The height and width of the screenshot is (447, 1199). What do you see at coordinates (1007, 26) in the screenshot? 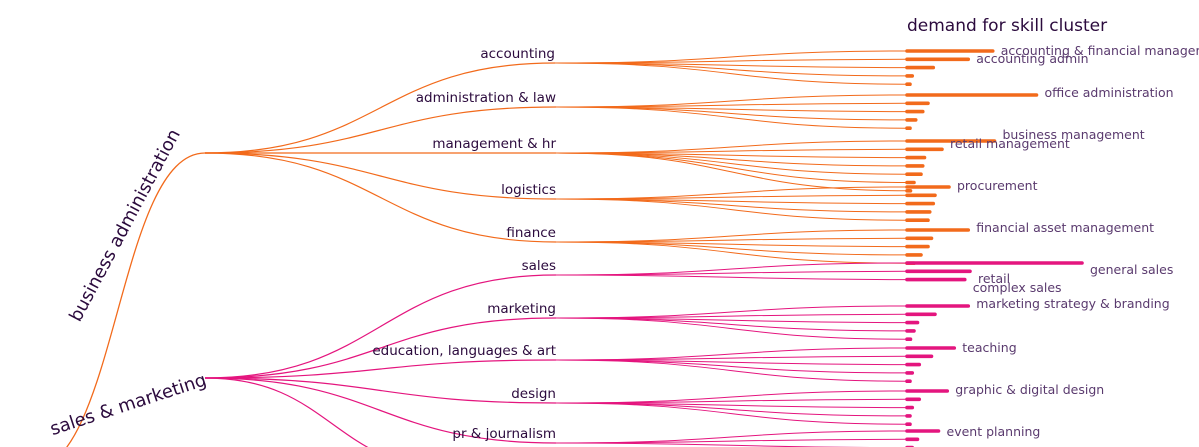
I see `chart-title: demand for skill cluster` at bounding box center [1007, 26].